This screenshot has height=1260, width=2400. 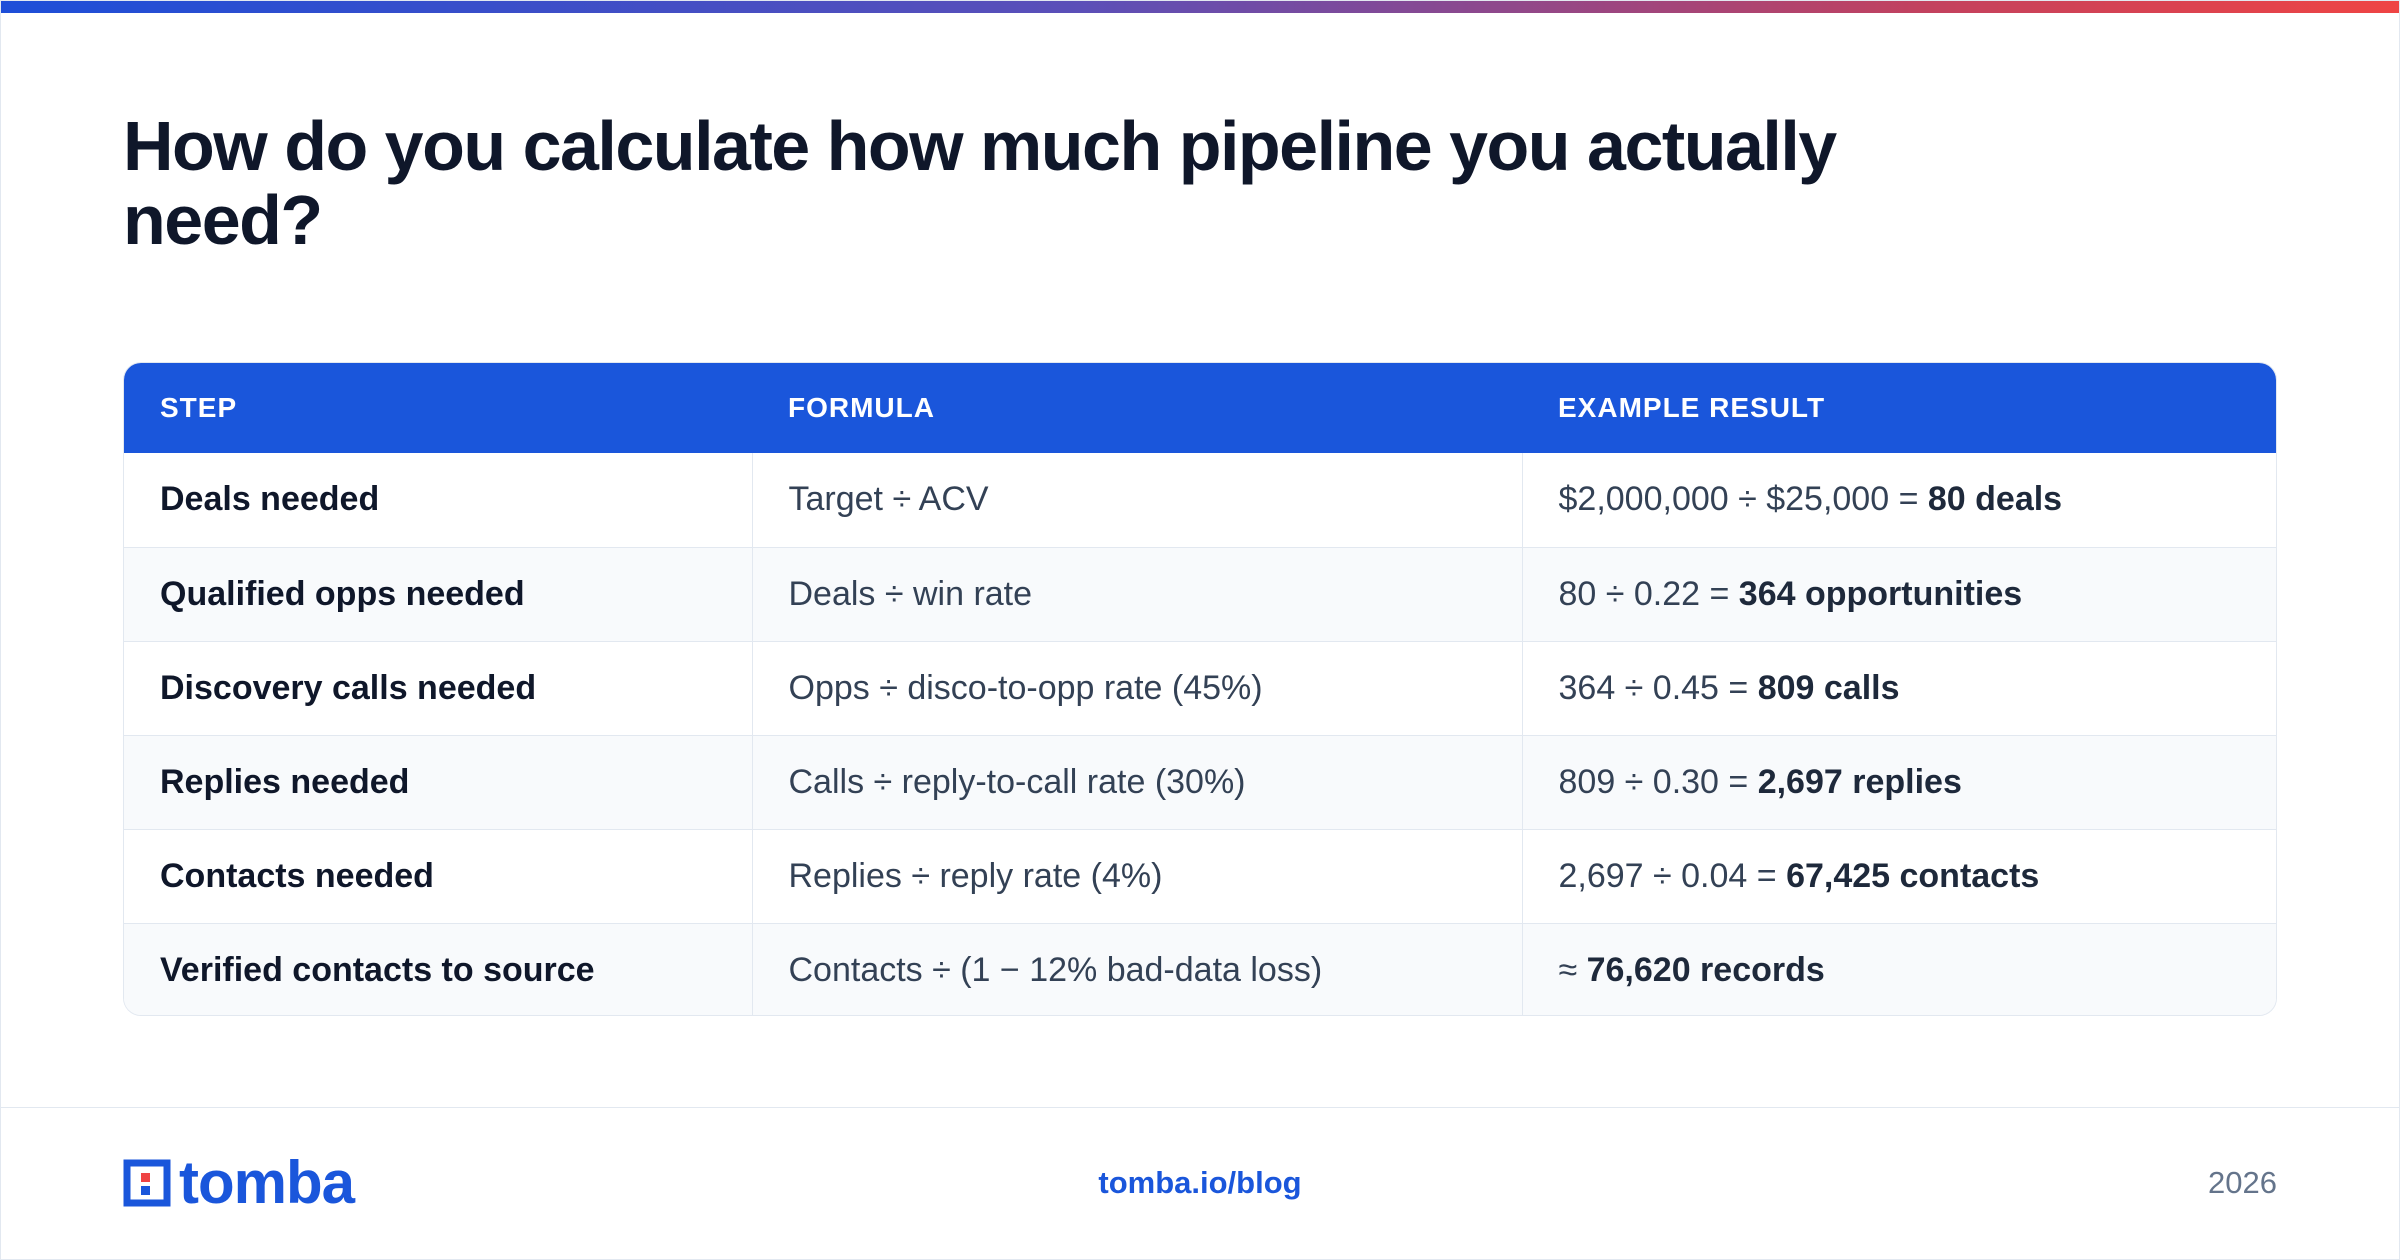 What do you see at coordinates (1898, 968) in the screenshot?
I see `result-cell: ≈ 76,620 records` at bounding box center [1898, 968].